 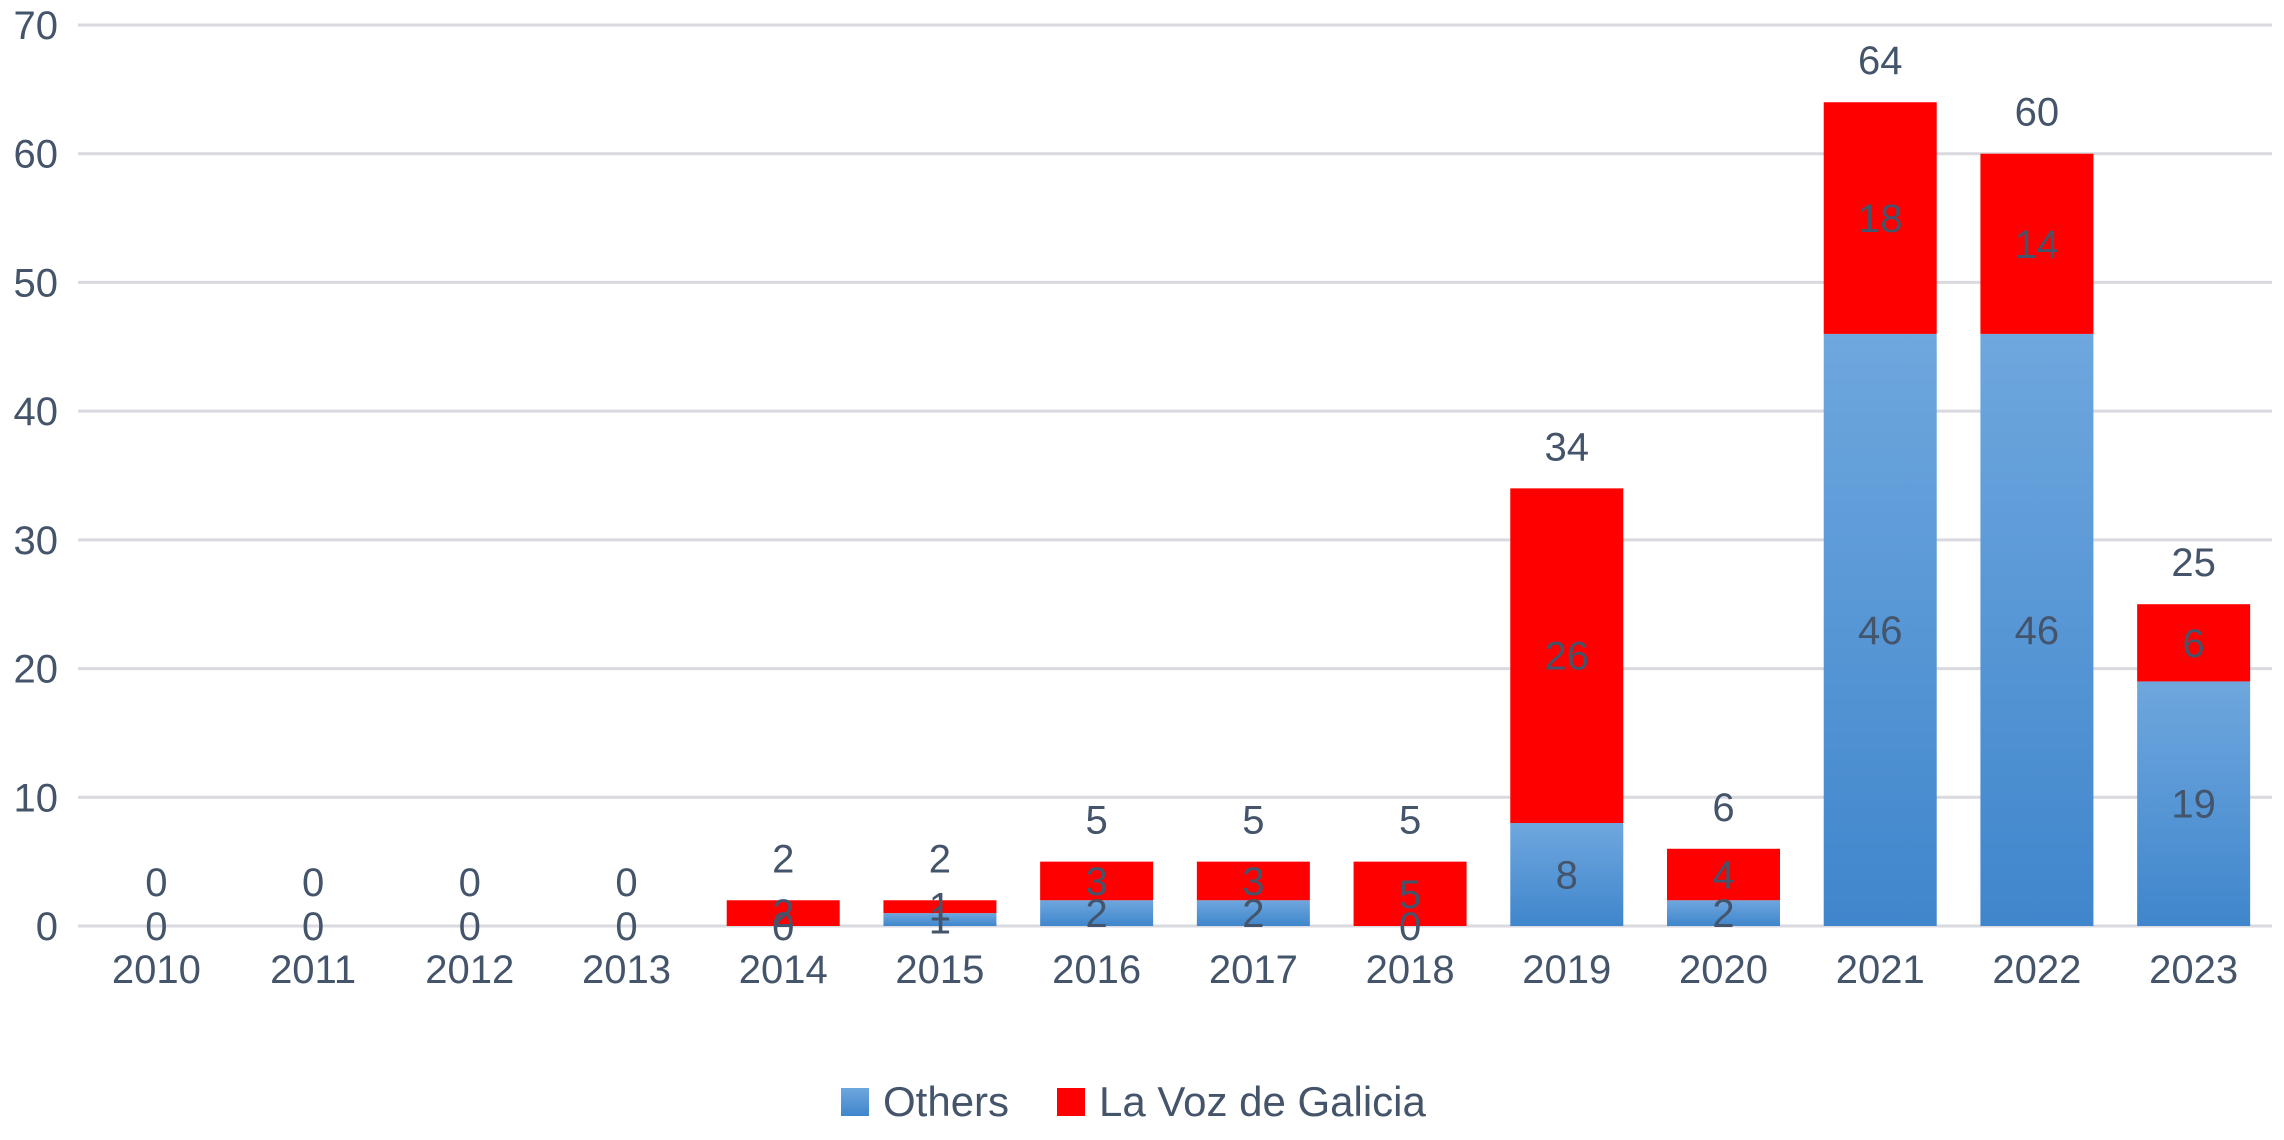 I want to click on bar-la-voz-de-galicia-2020, so click(x=1723, y=874).